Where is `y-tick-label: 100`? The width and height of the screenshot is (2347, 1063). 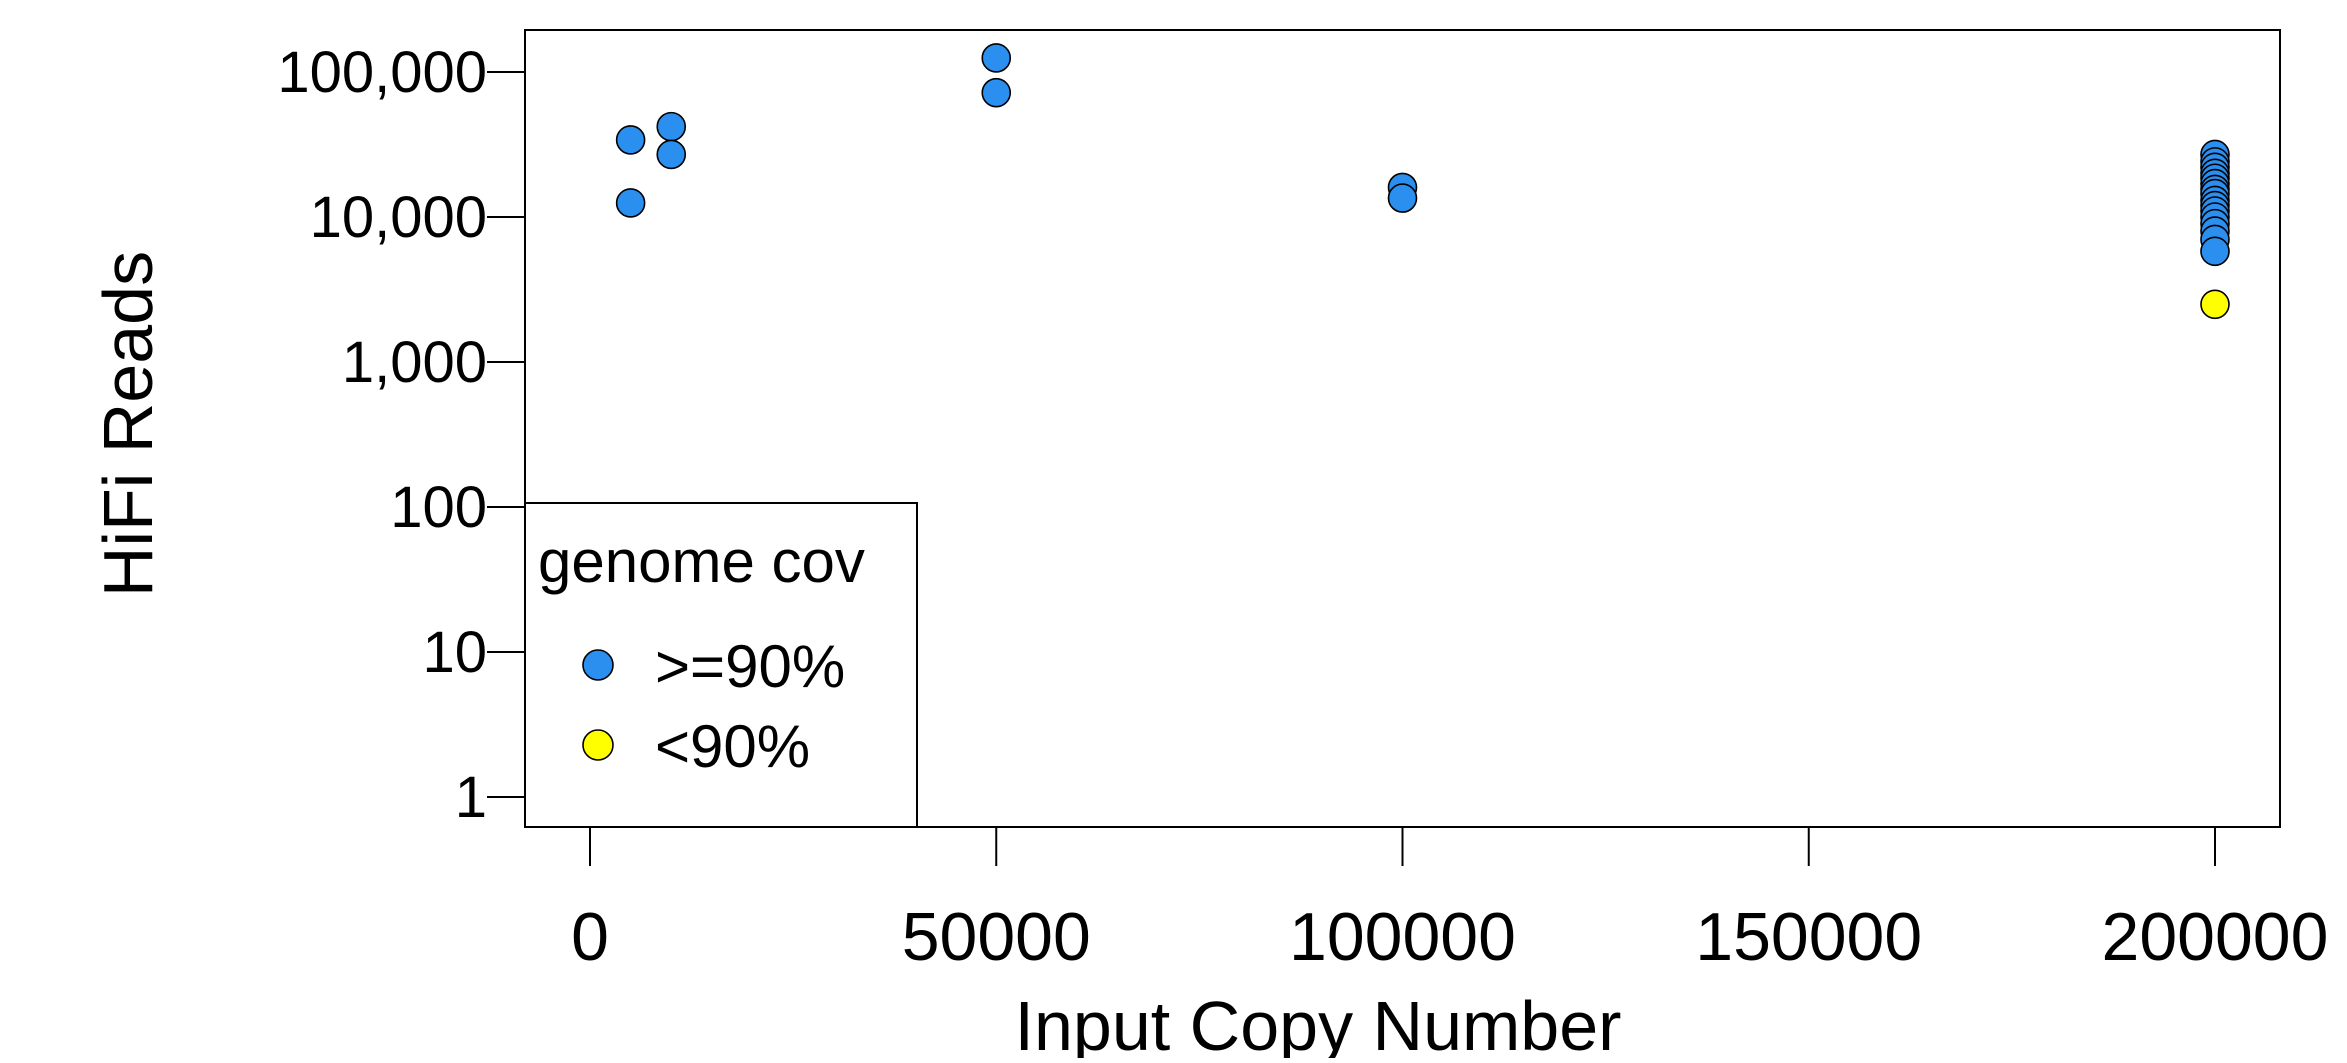
y-tick-label: 100 is located at coordinates (438, 507).